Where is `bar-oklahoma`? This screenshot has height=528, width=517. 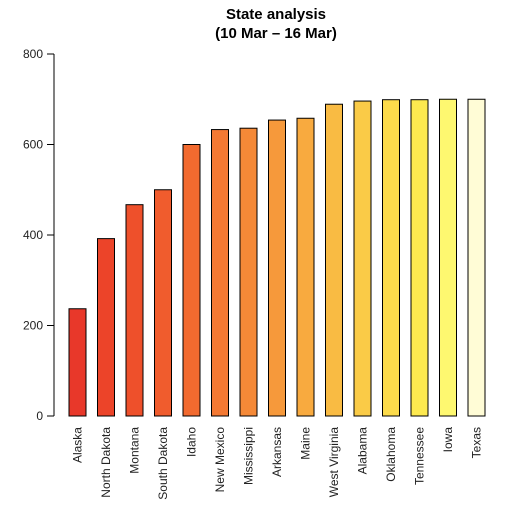 bar-oklahoma is located at coordinates (391, 258).